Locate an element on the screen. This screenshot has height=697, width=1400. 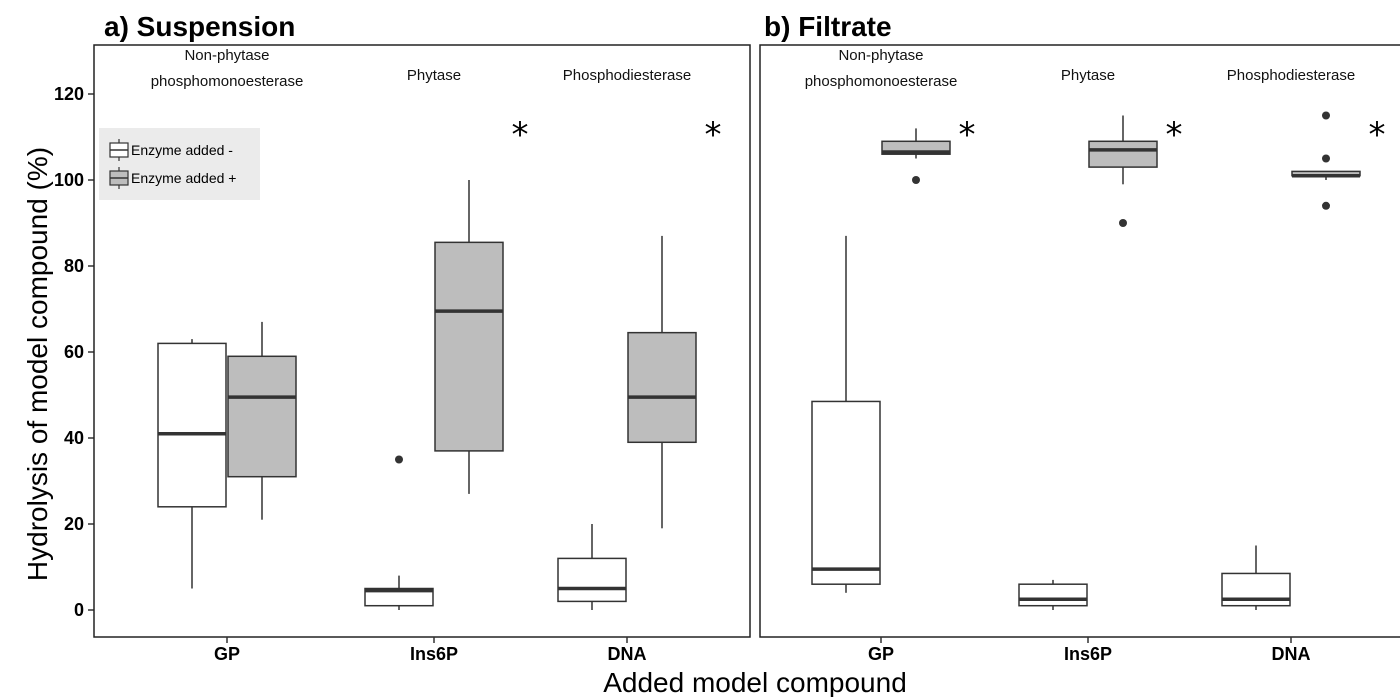
legend-label: Enzyme added + is located at coordinates (183, 178).